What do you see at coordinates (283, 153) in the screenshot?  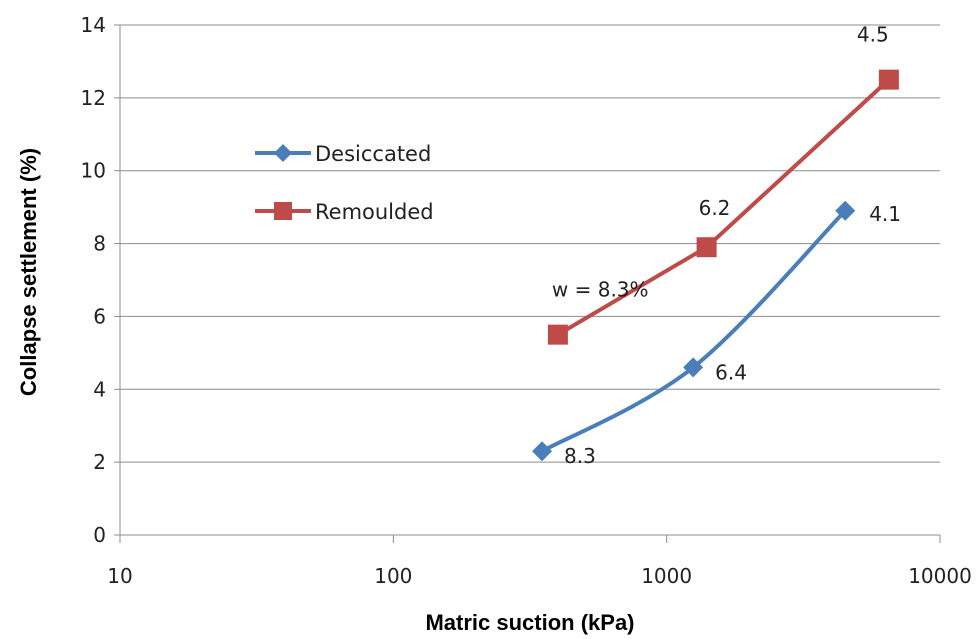 I see `legend-marker-diamond` at bounding box center [283, 153].